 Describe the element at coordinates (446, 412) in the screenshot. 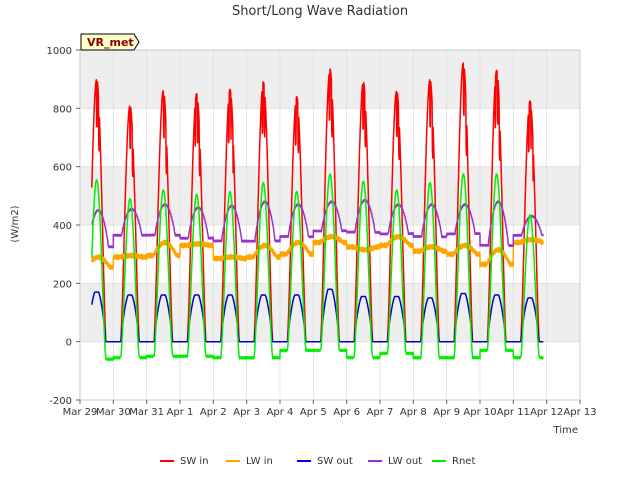

I see `x-tick-label: Apr 9` at that location.